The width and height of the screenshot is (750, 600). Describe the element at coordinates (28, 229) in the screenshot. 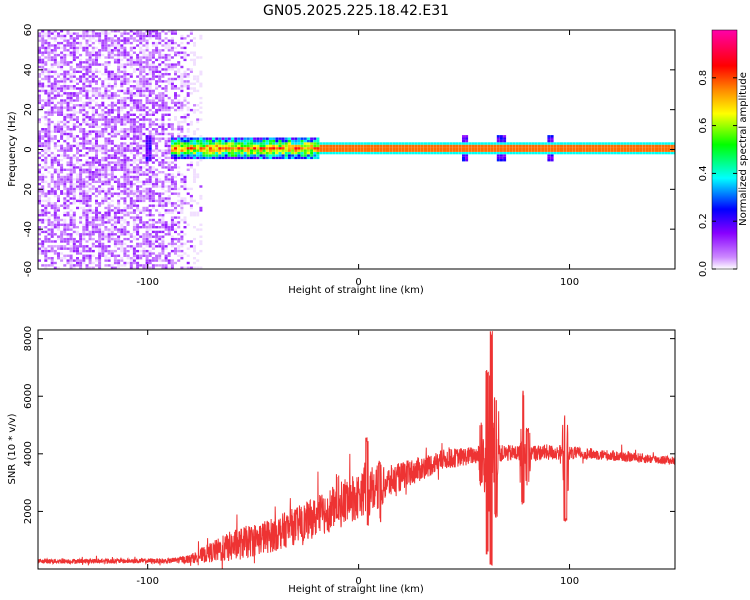

I see `y-tick-label: -40` at that location.